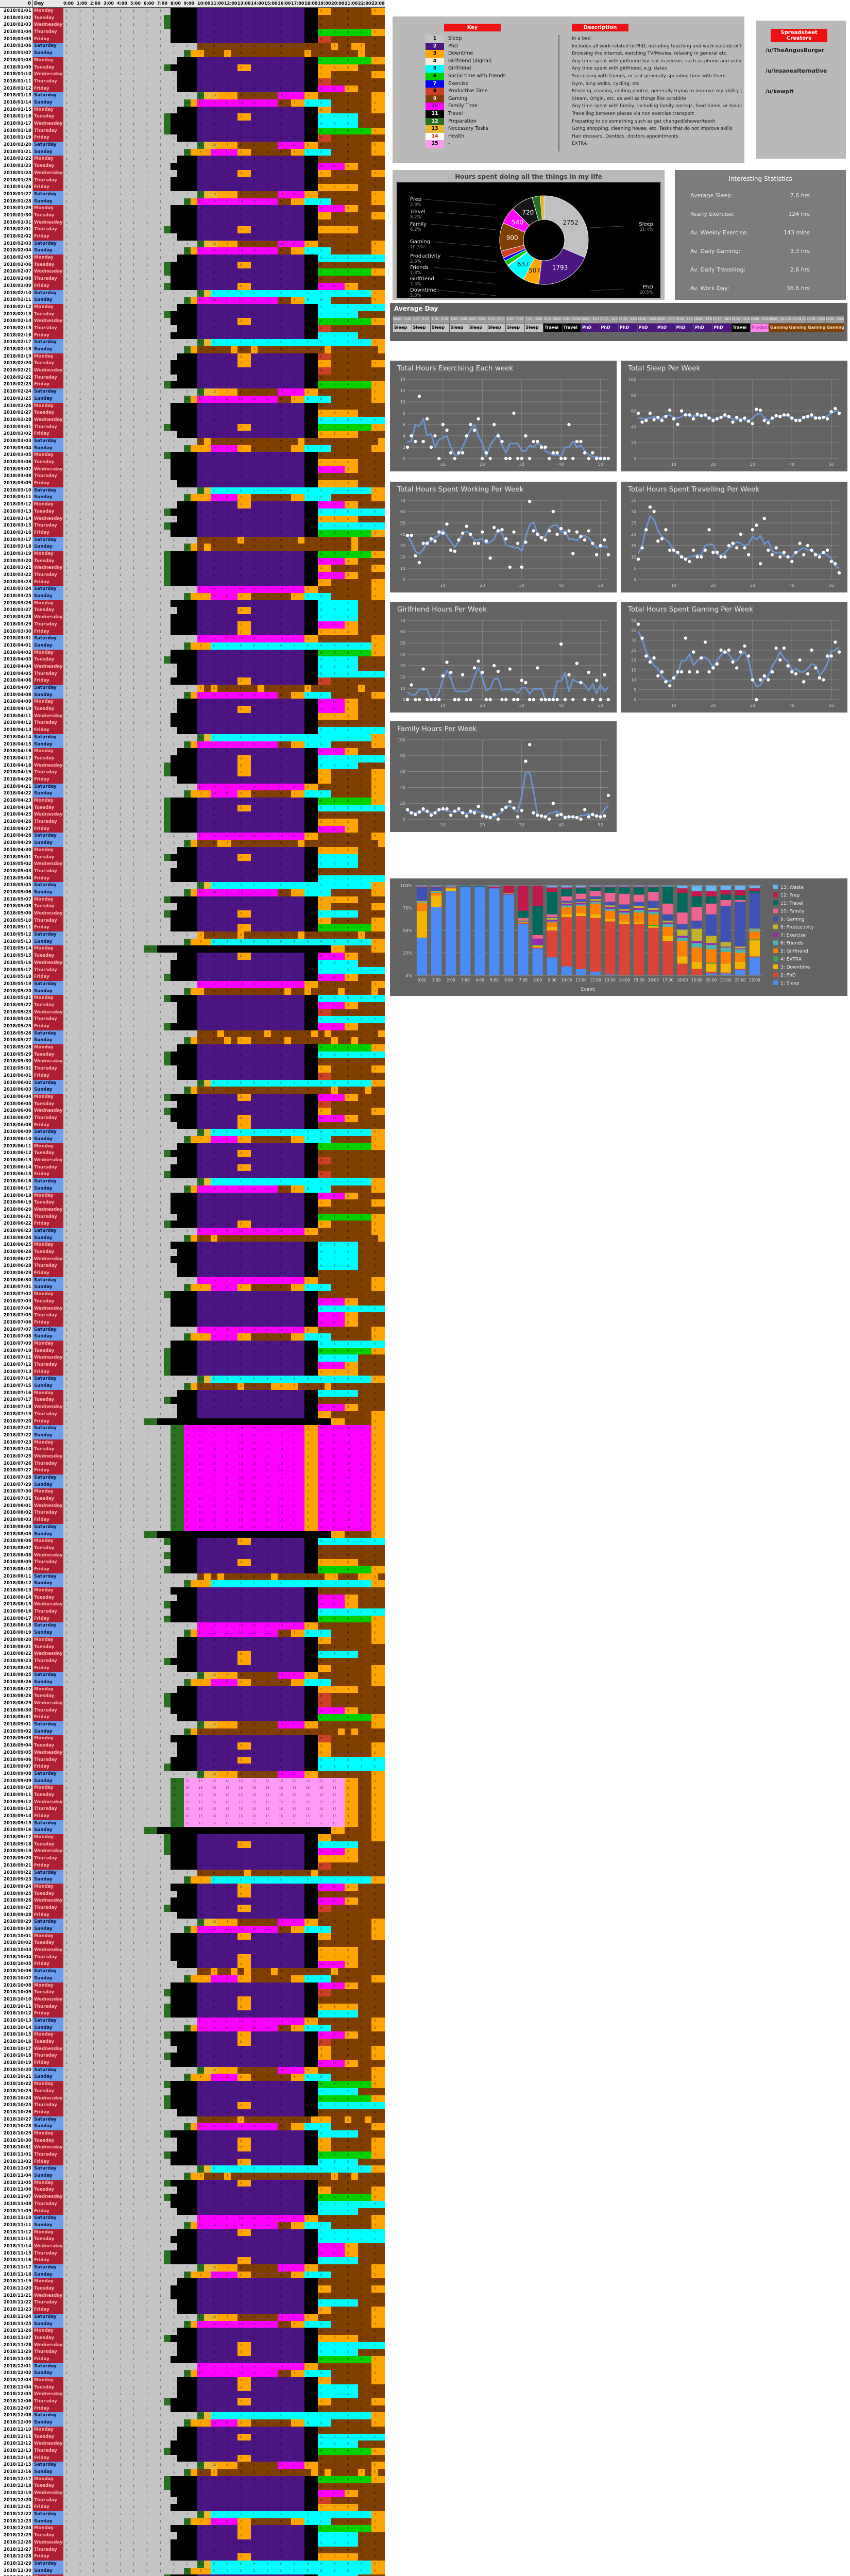 The width and height of the screenshot is (850, 2576). I want to click on date-label: 2018/02/28, so click(16, 420).